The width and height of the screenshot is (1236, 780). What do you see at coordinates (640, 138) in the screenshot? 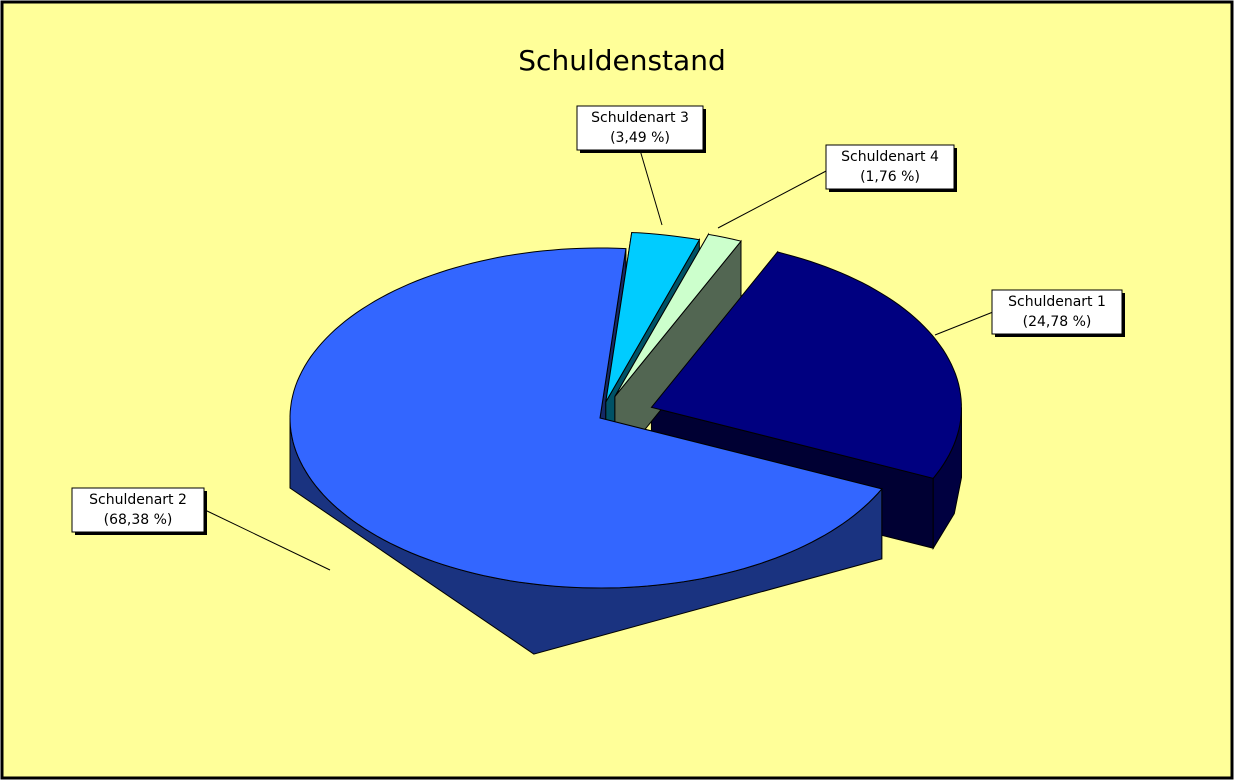
I see `slice-value-label: (3,49 %)` at bounding box center [640, 138].